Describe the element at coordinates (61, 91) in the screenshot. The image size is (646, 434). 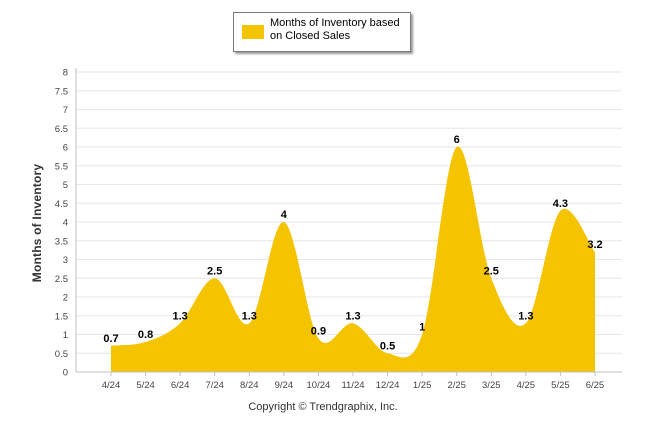
I see `y-tick-label: 7.5` at that location.